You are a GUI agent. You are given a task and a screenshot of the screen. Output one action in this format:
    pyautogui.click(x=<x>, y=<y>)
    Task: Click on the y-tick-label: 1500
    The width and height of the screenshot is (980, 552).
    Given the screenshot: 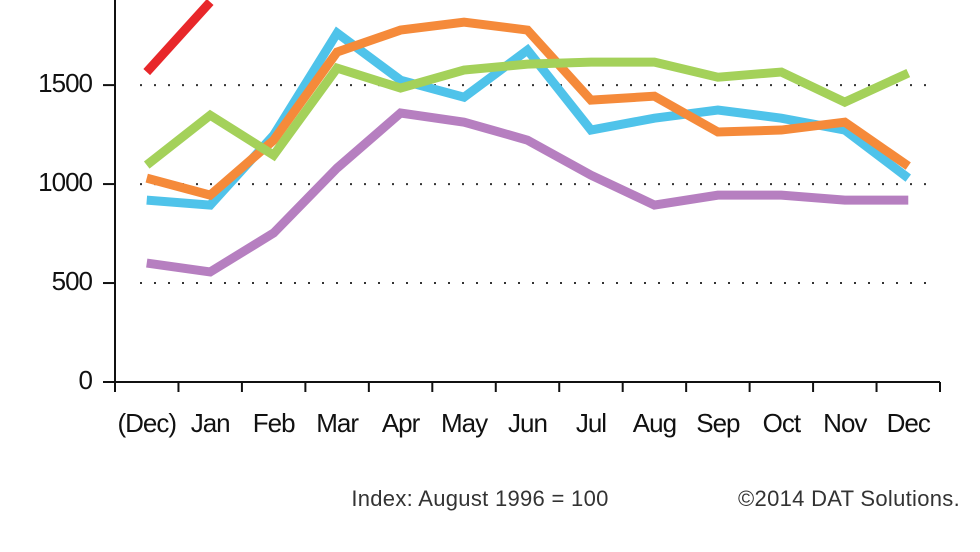 What is the action you would take?
    pyautogui.click(x=65, y=83)
    